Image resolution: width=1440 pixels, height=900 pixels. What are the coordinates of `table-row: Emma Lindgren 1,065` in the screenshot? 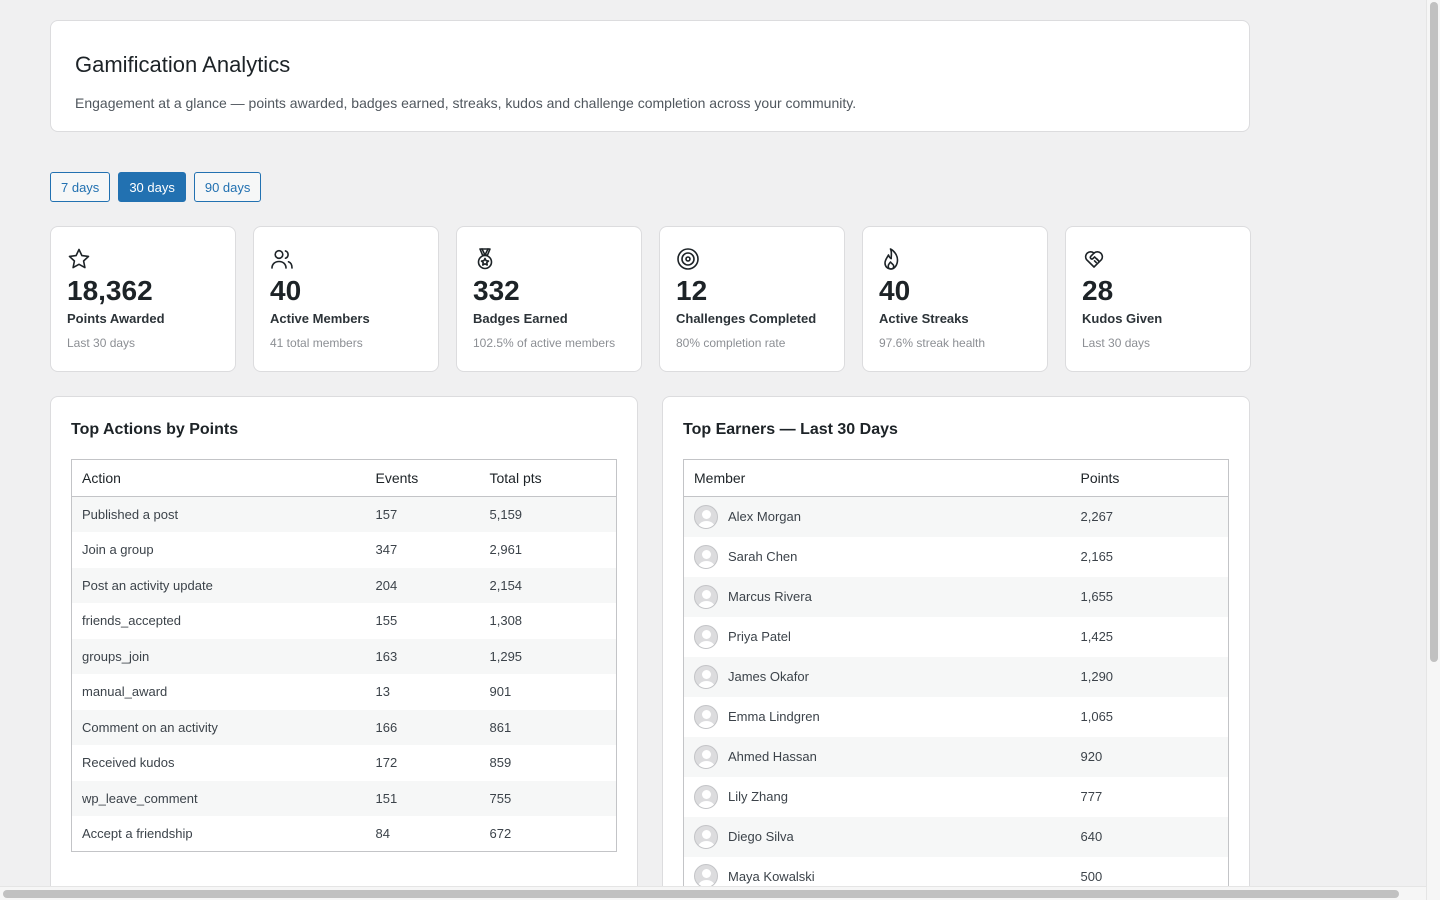 It's located at (956, 717).